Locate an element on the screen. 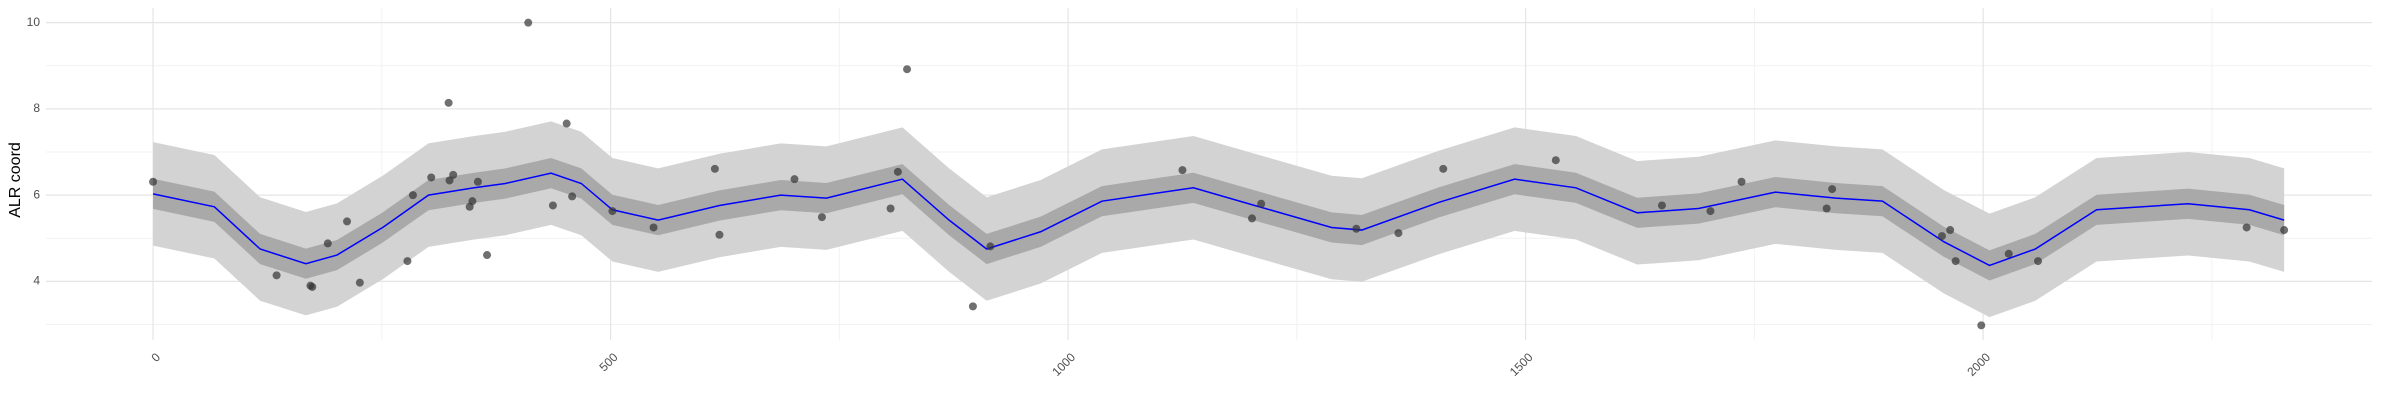 The width and height of the screenshot is (2400, 400). y-tick-label: 8 is located at coordinates (36, 108).